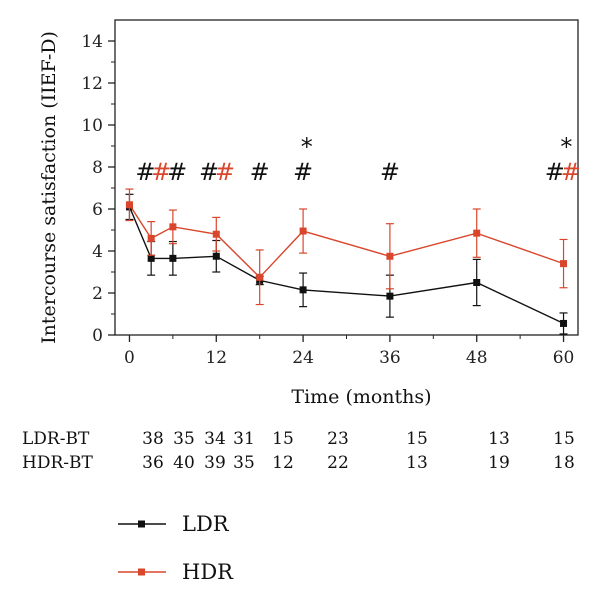 This screenshot has width=600, height=600. What do you see at coordinates (141, 572) in the screenshot?
I see `legend-marker-hdr` at bounding box center [141, 572].